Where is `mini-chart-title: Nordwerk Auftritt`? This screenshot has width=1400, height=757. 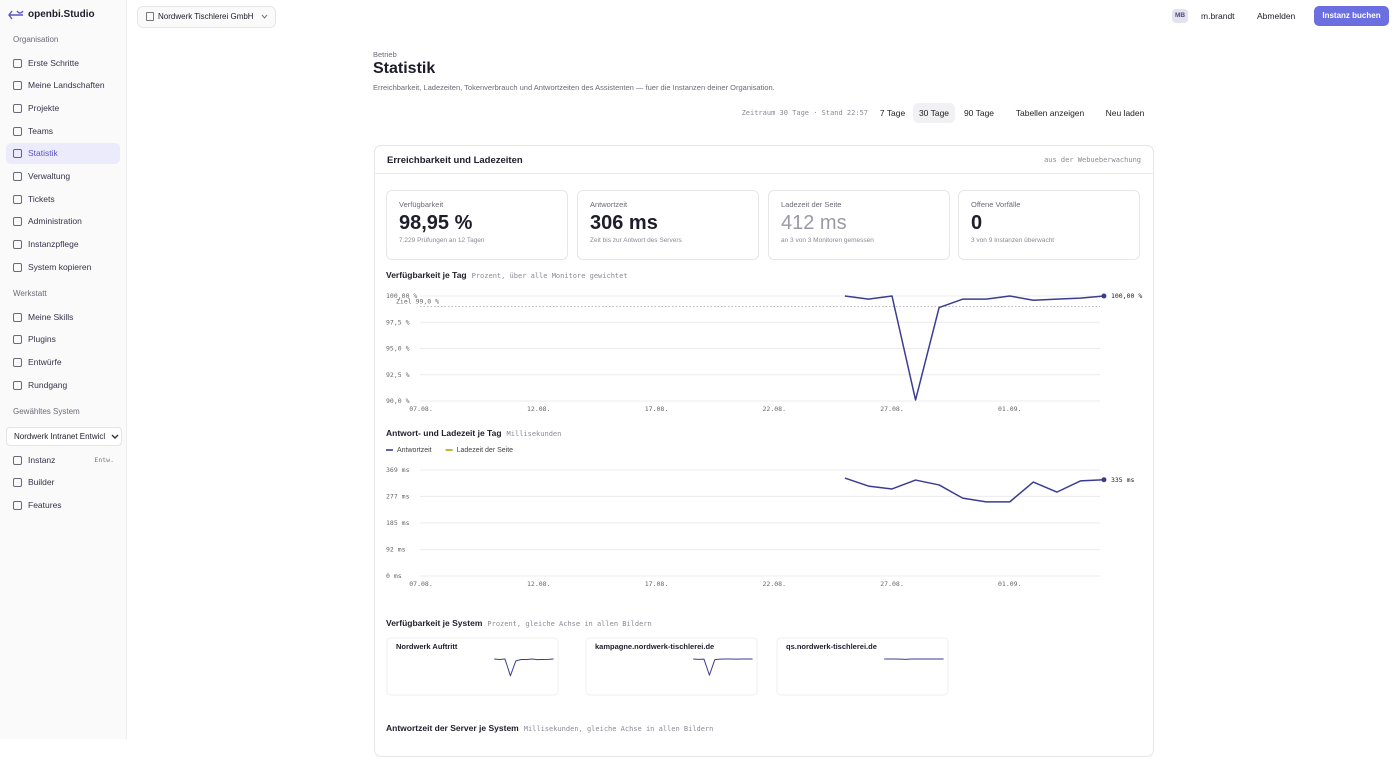
mini-chart-title: Nordwerk Auftritt is located at coordinates (427, 646).